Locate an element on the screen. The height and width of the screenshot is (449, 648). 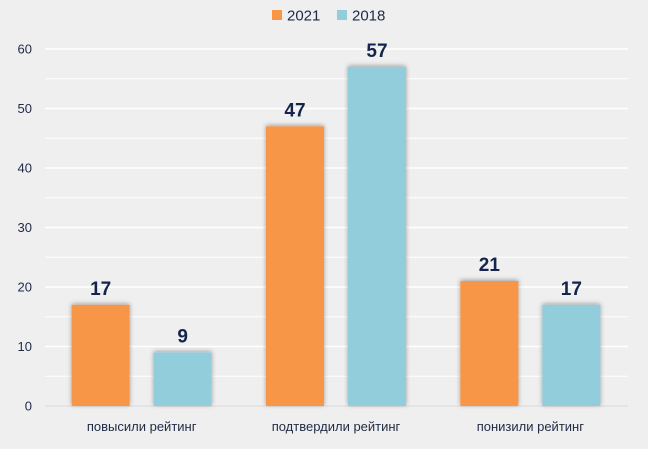
y-tick-label: 0 is located at coordinates (28, 406).